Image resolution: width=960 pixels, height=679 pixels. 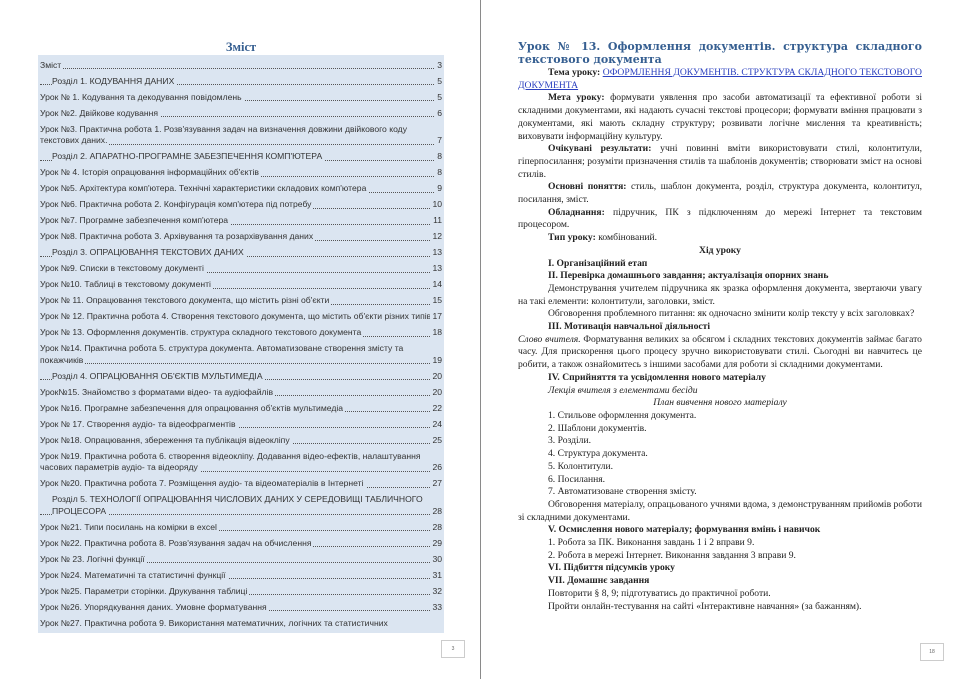 I want to click on toc-entry-page: 19, so click(x=436, y=360).